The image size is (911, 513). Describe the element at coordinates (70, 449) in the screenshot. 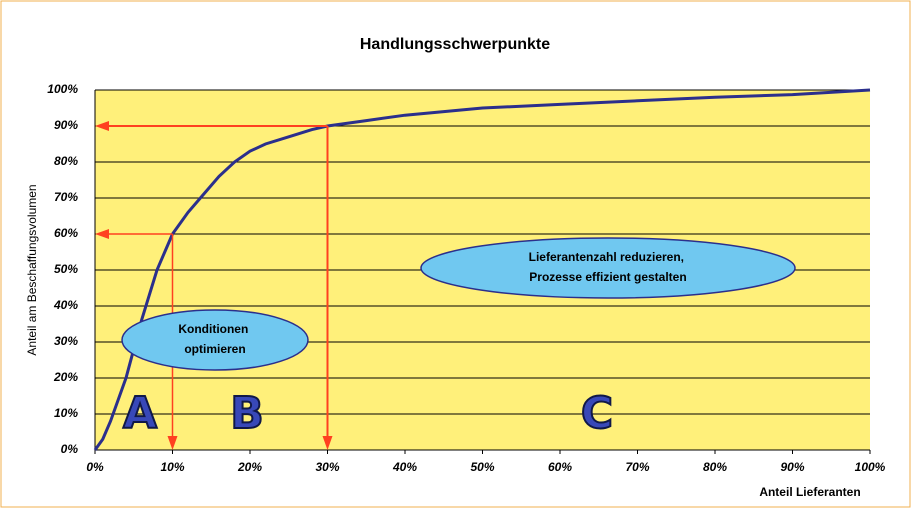

I see `y-tick-label: 0%` at that location.